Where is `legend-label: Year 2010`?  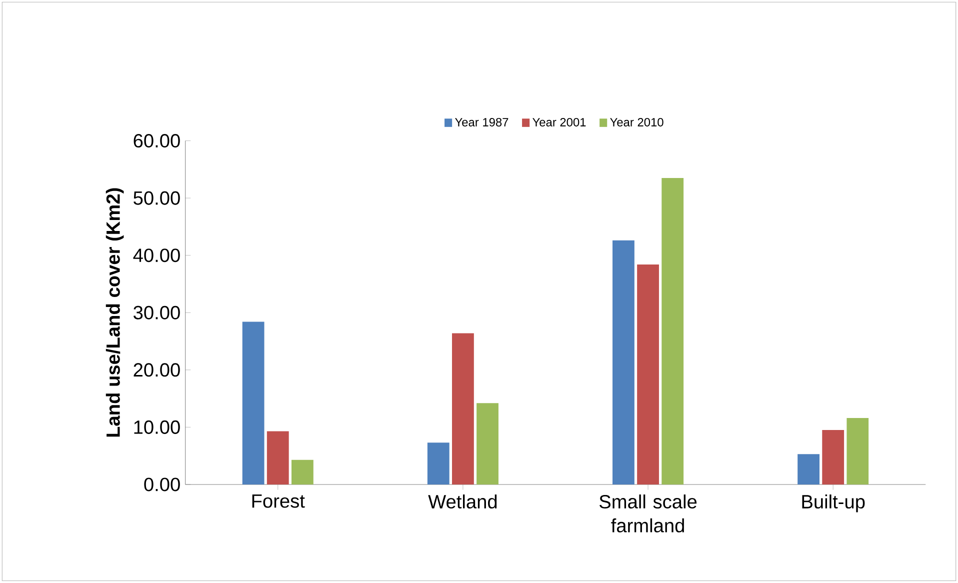
legend-label: Year 2010 is located at coordinates (637, 122).